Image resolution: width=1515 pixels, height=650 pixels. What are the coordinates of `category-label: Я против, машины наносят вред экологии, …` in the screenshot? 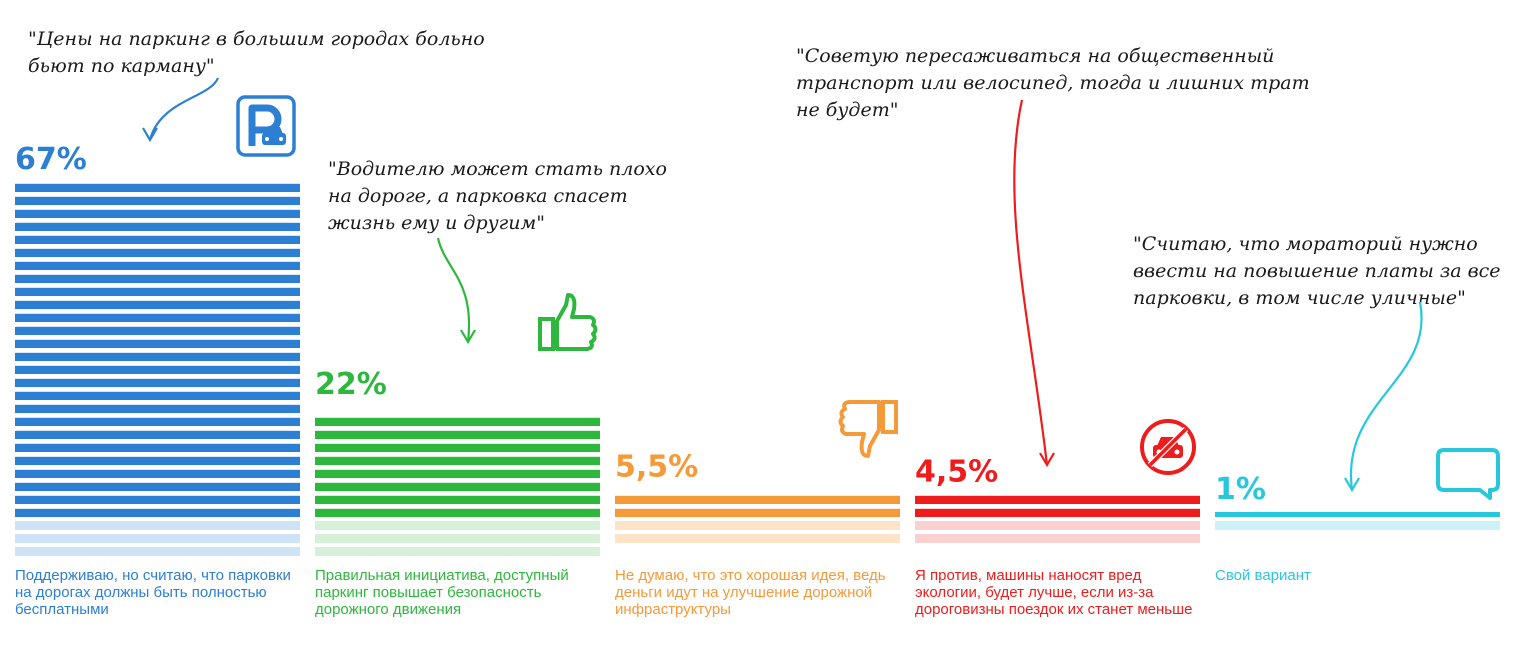 It's located at (1054, 592).